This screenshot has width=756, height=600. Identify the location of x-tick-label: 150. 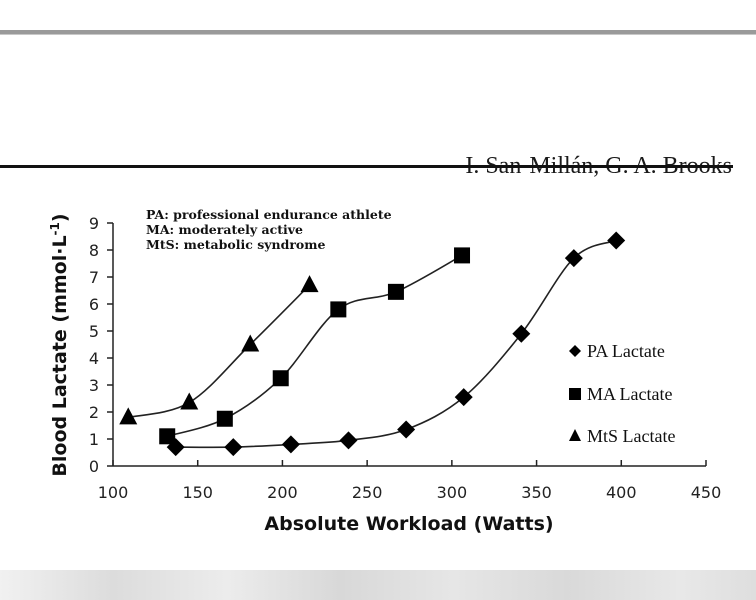
(197, 492).